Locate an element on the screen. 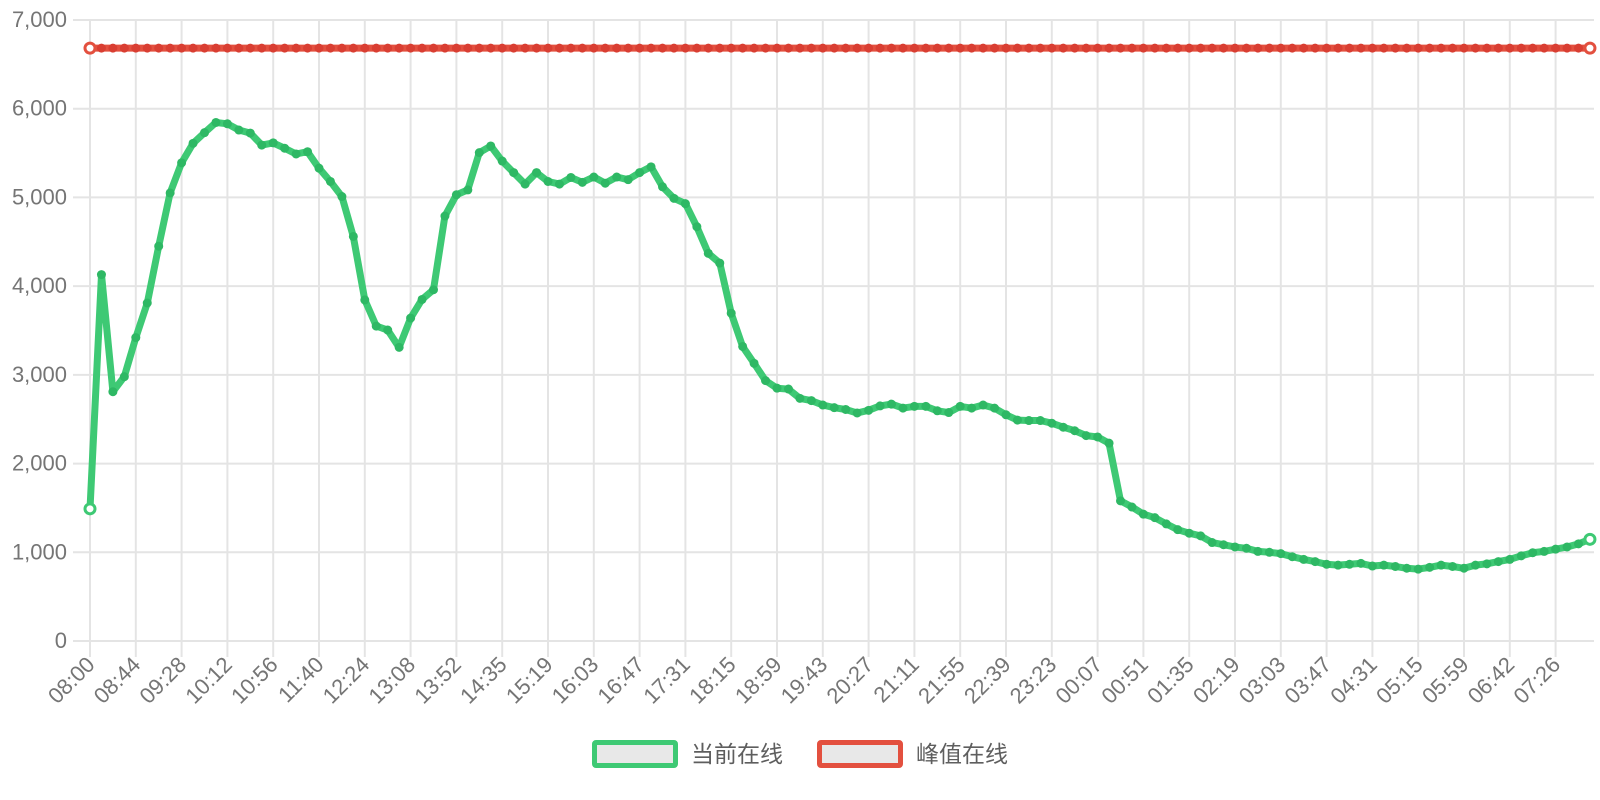  x-axis-tick-label: 05:59 is located at coordinates (1445, 680).